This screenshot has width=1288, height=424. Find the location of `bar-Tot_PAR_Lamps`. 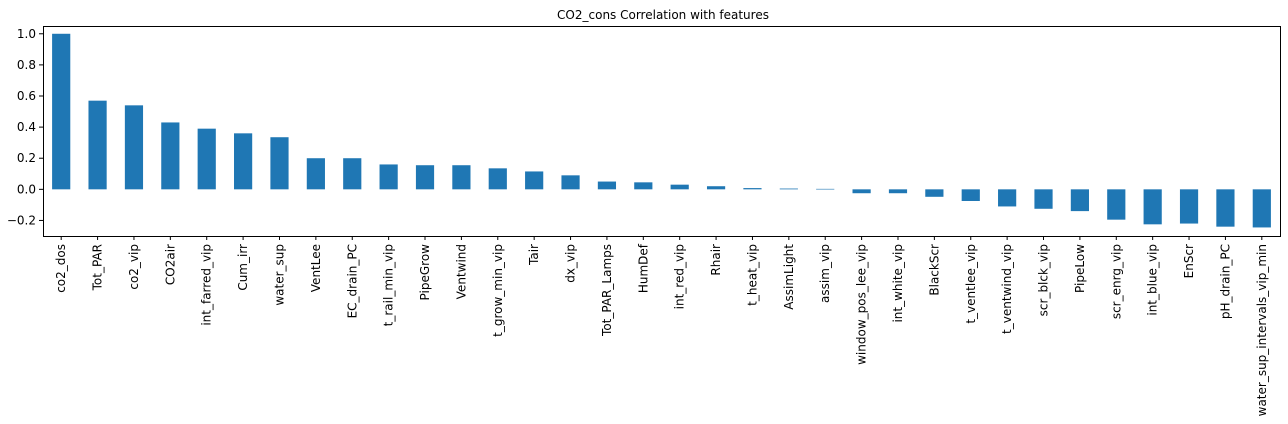

bar-Tot_PAR_Lamps is located at coordinates (607, 185).